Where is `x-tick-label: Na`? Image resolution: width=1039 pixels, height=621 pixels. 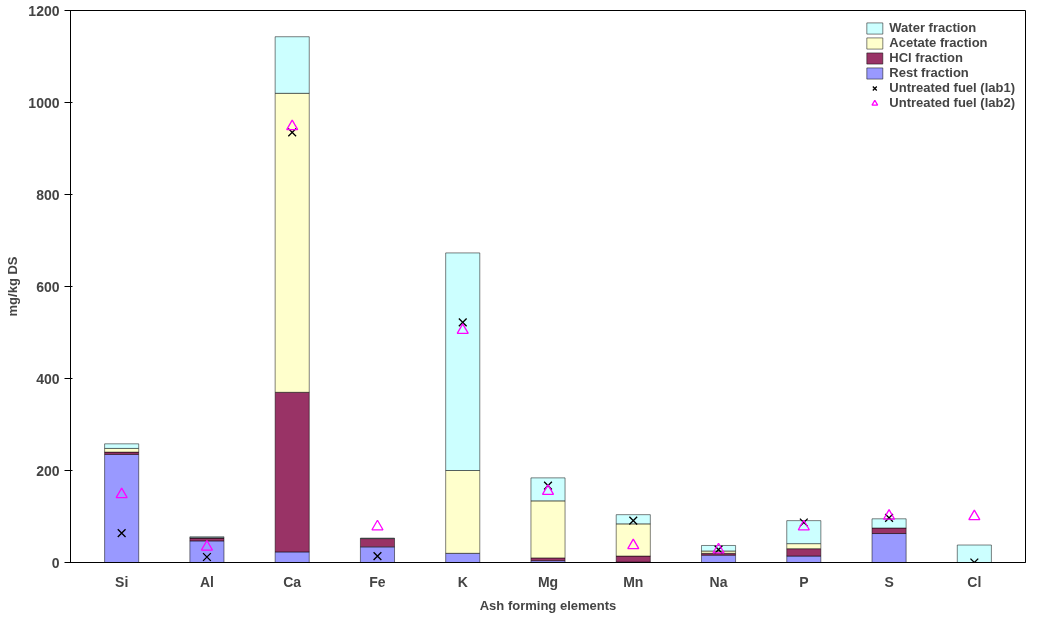
x-tick-label: Na is located at coordinates (718, 581).